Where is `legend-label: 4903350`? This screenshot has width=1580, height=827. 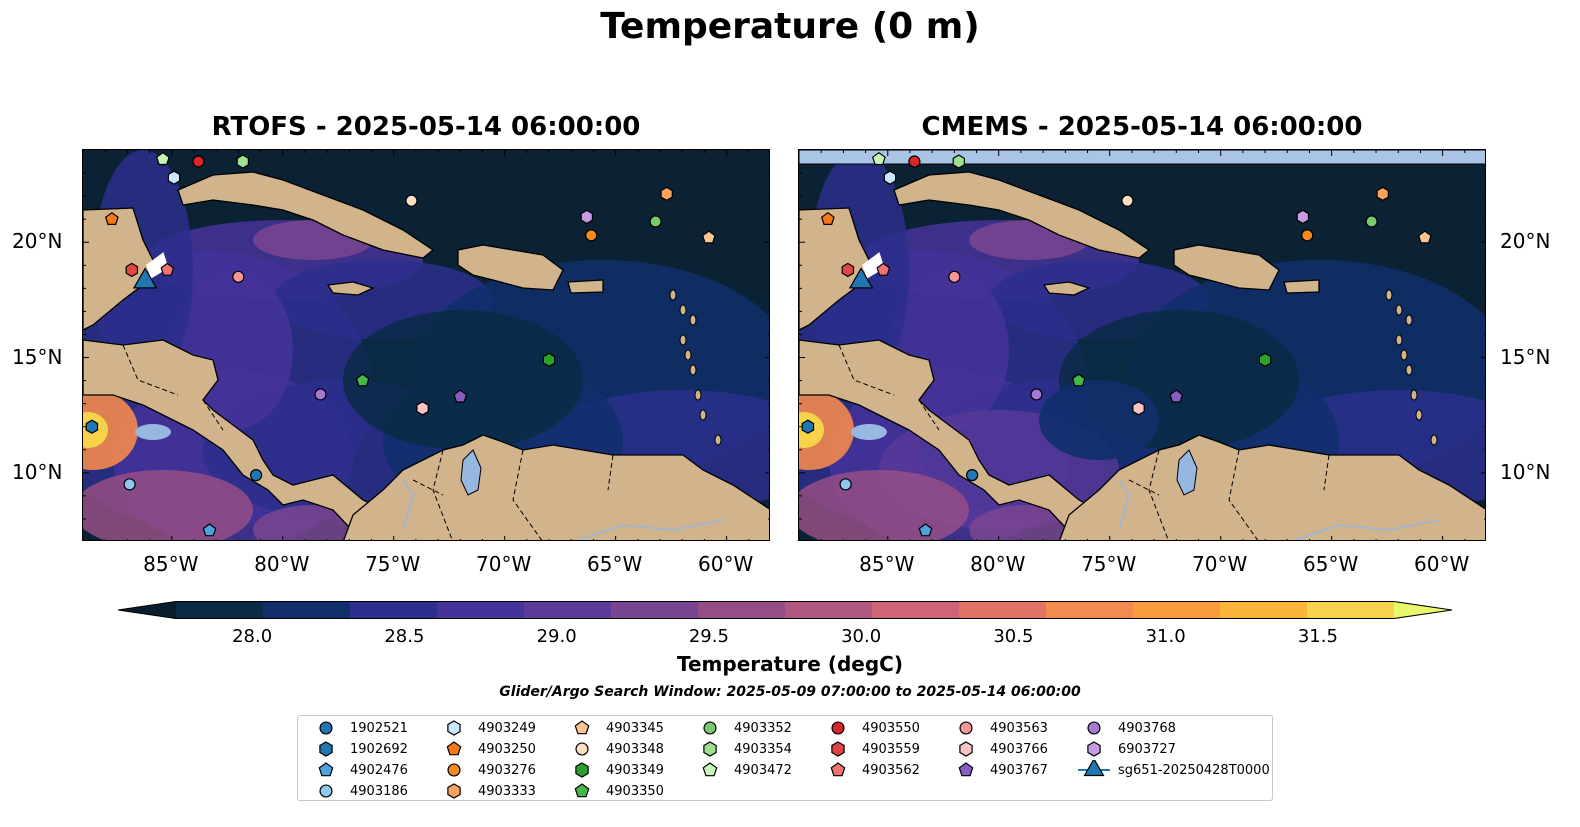
legend-label: 4903350 is located at coordinates (635, 791).